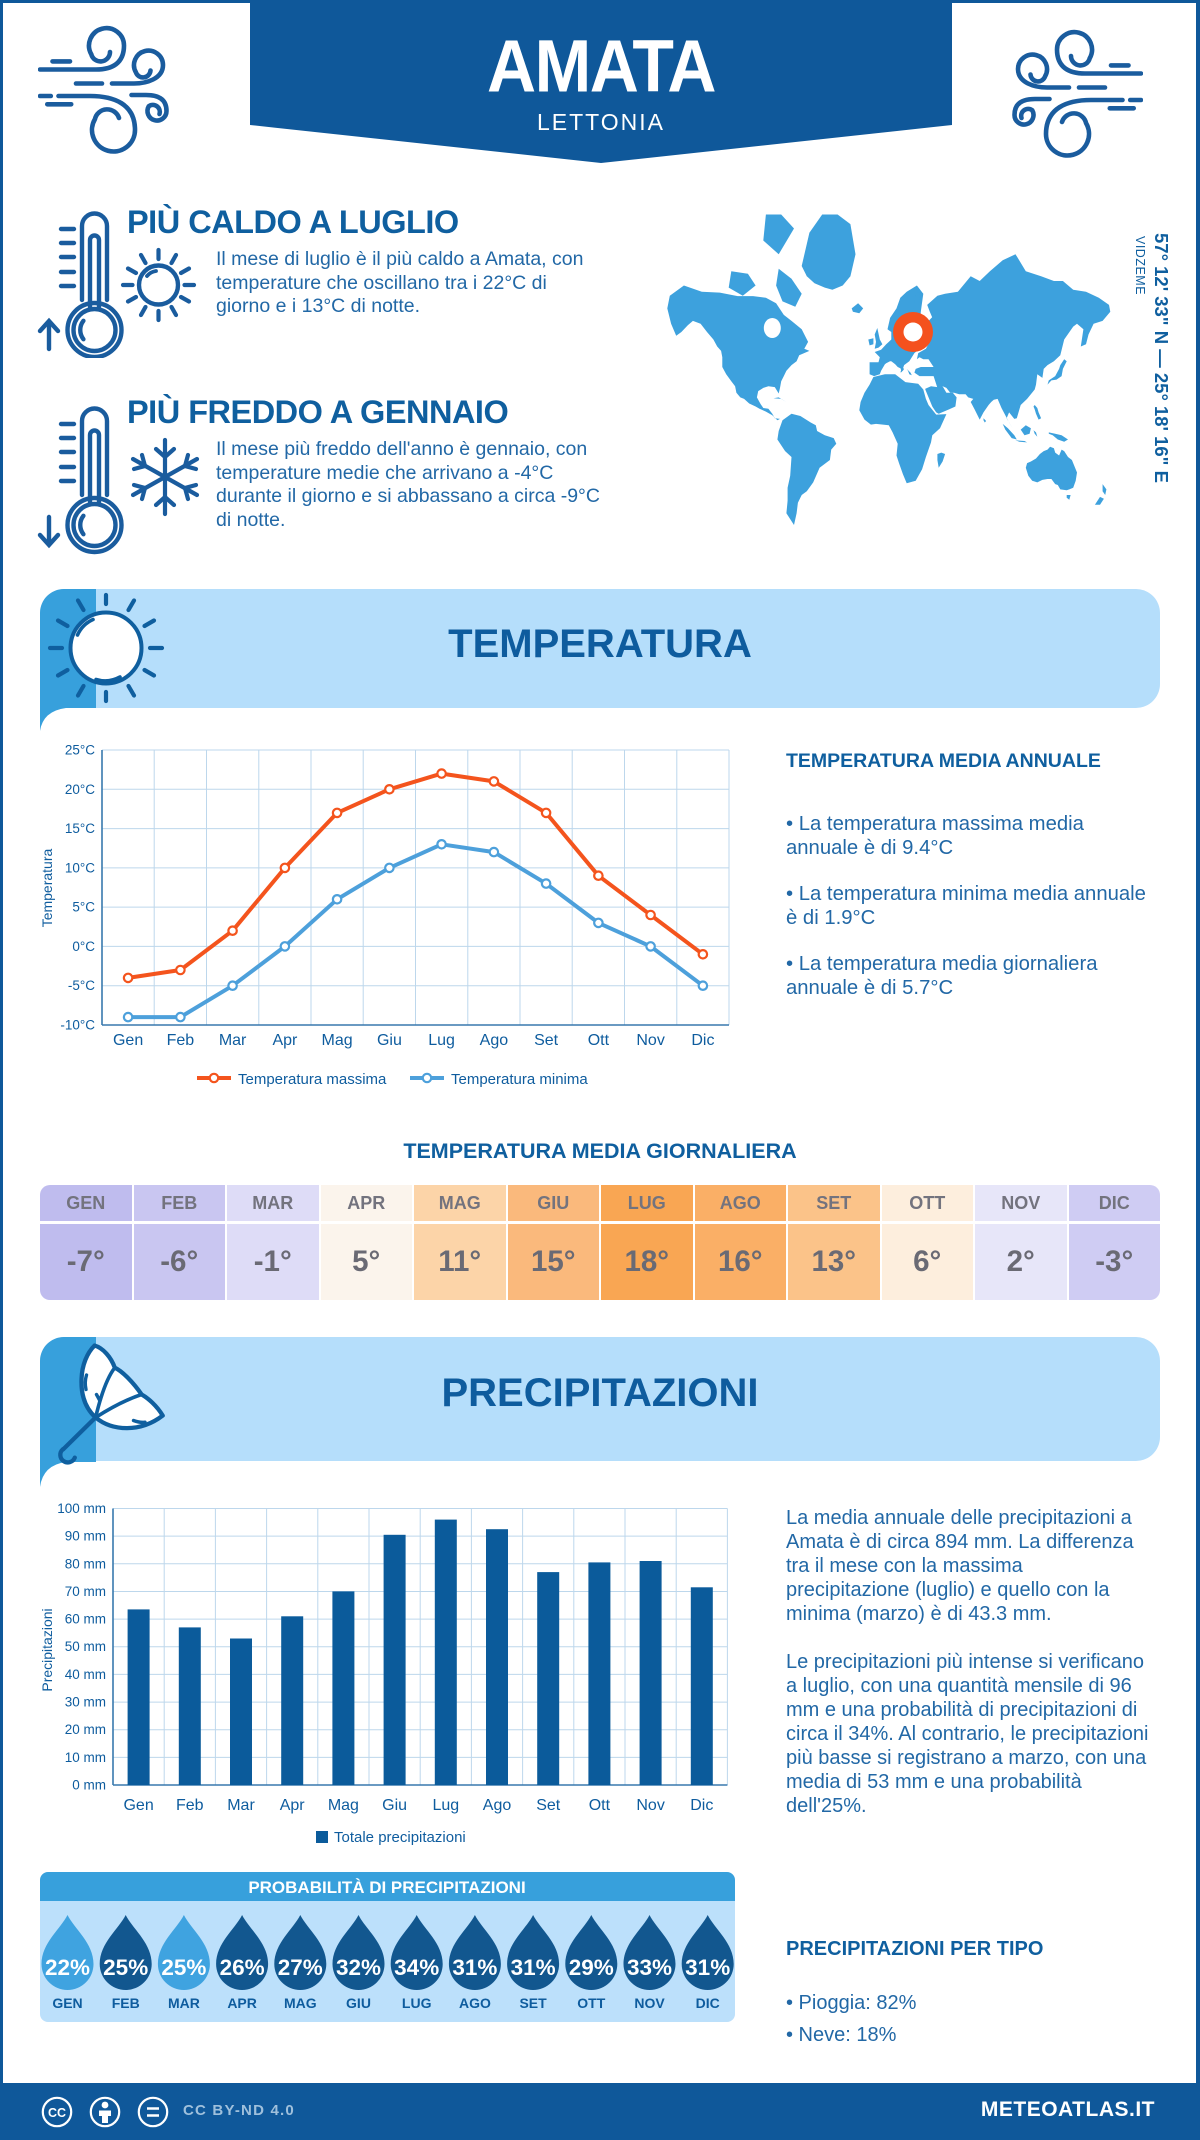  I want to click on svg-text: 26%, so click(242, 1967).